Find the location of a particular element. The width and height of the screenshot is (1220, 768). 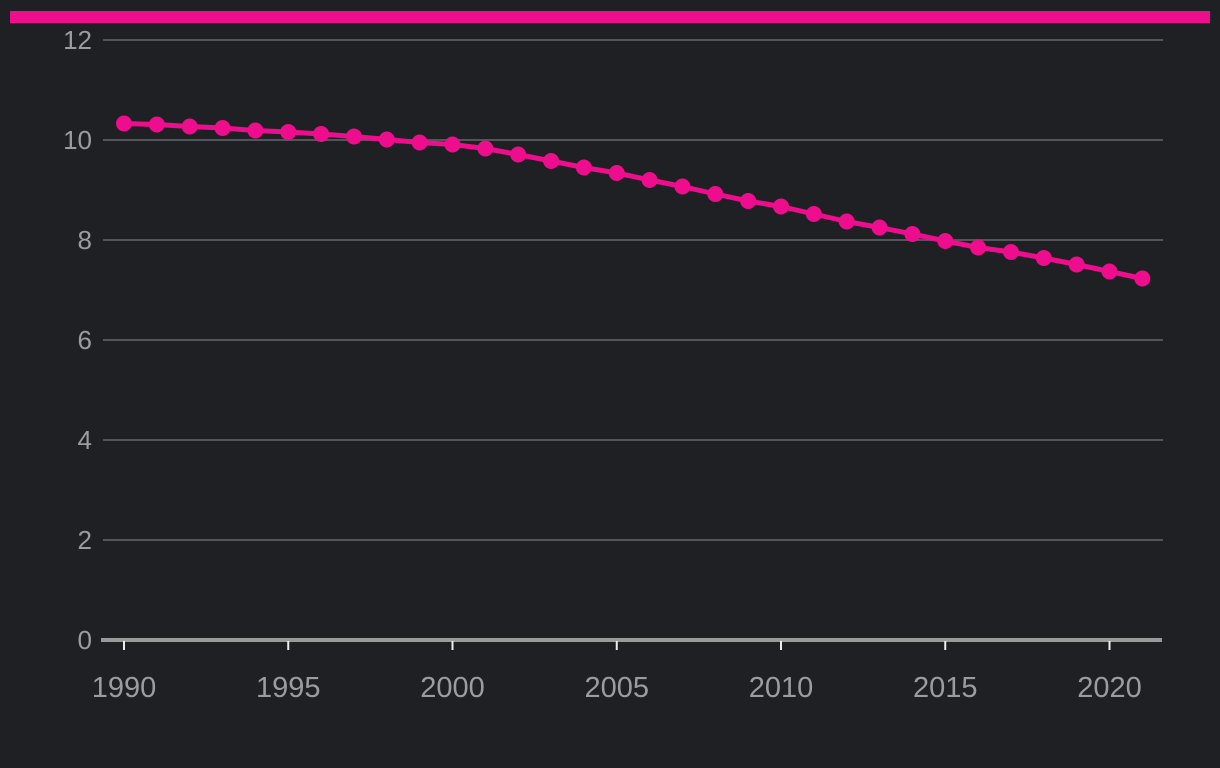

x-tick-label: 1995 is located at coordinates (288, 688).